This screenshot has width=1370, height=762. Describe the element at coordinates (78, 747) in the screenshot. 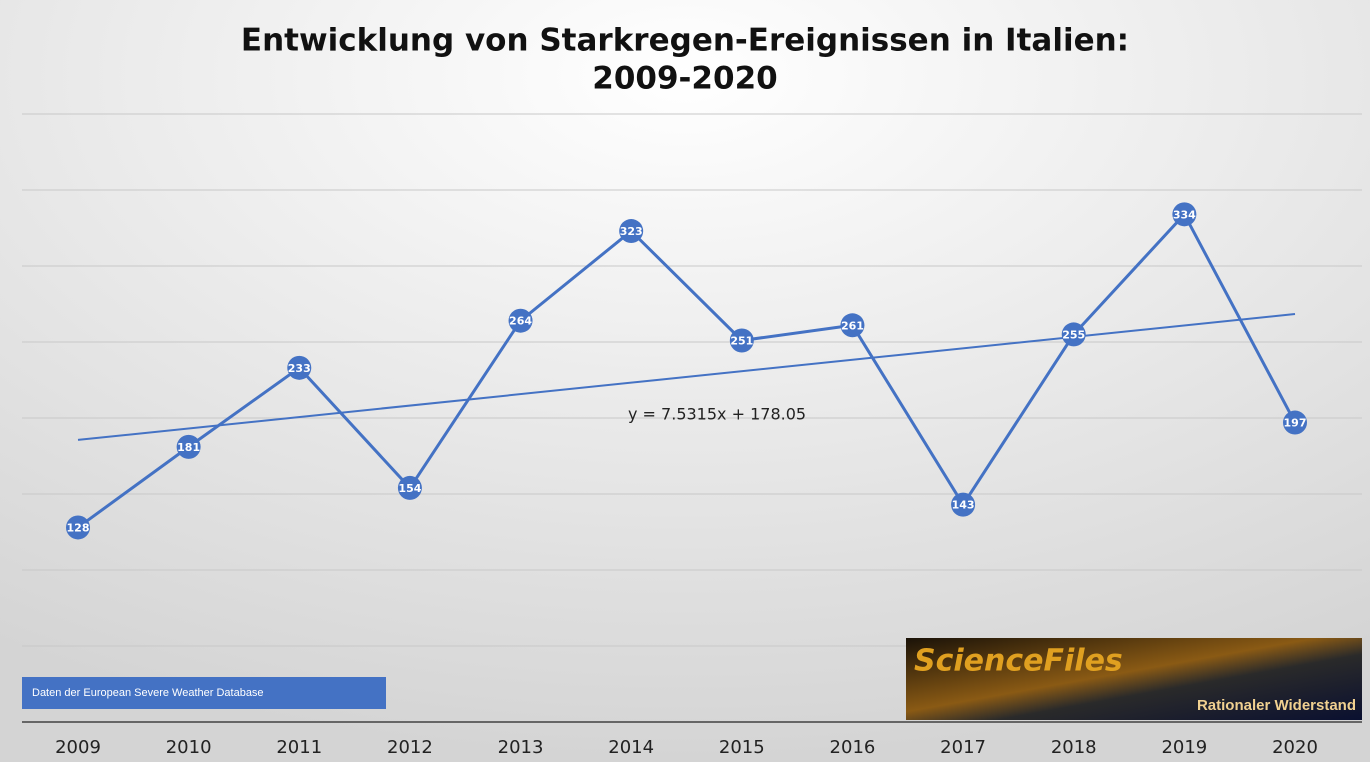

I see `x-tick-label: 2009` at that location.